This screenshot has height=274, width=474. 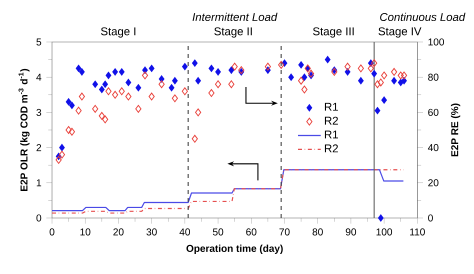 I want to click on x-tick-label: 70, so click(x=284, y=232).